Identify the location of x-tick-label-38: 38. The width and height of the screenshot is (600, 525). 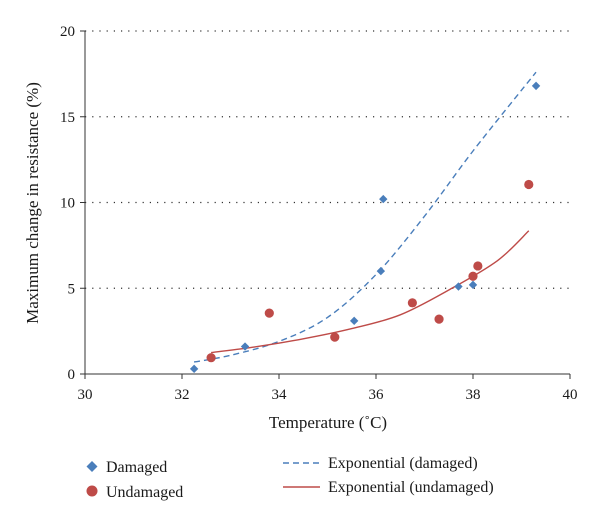
(473, 395).